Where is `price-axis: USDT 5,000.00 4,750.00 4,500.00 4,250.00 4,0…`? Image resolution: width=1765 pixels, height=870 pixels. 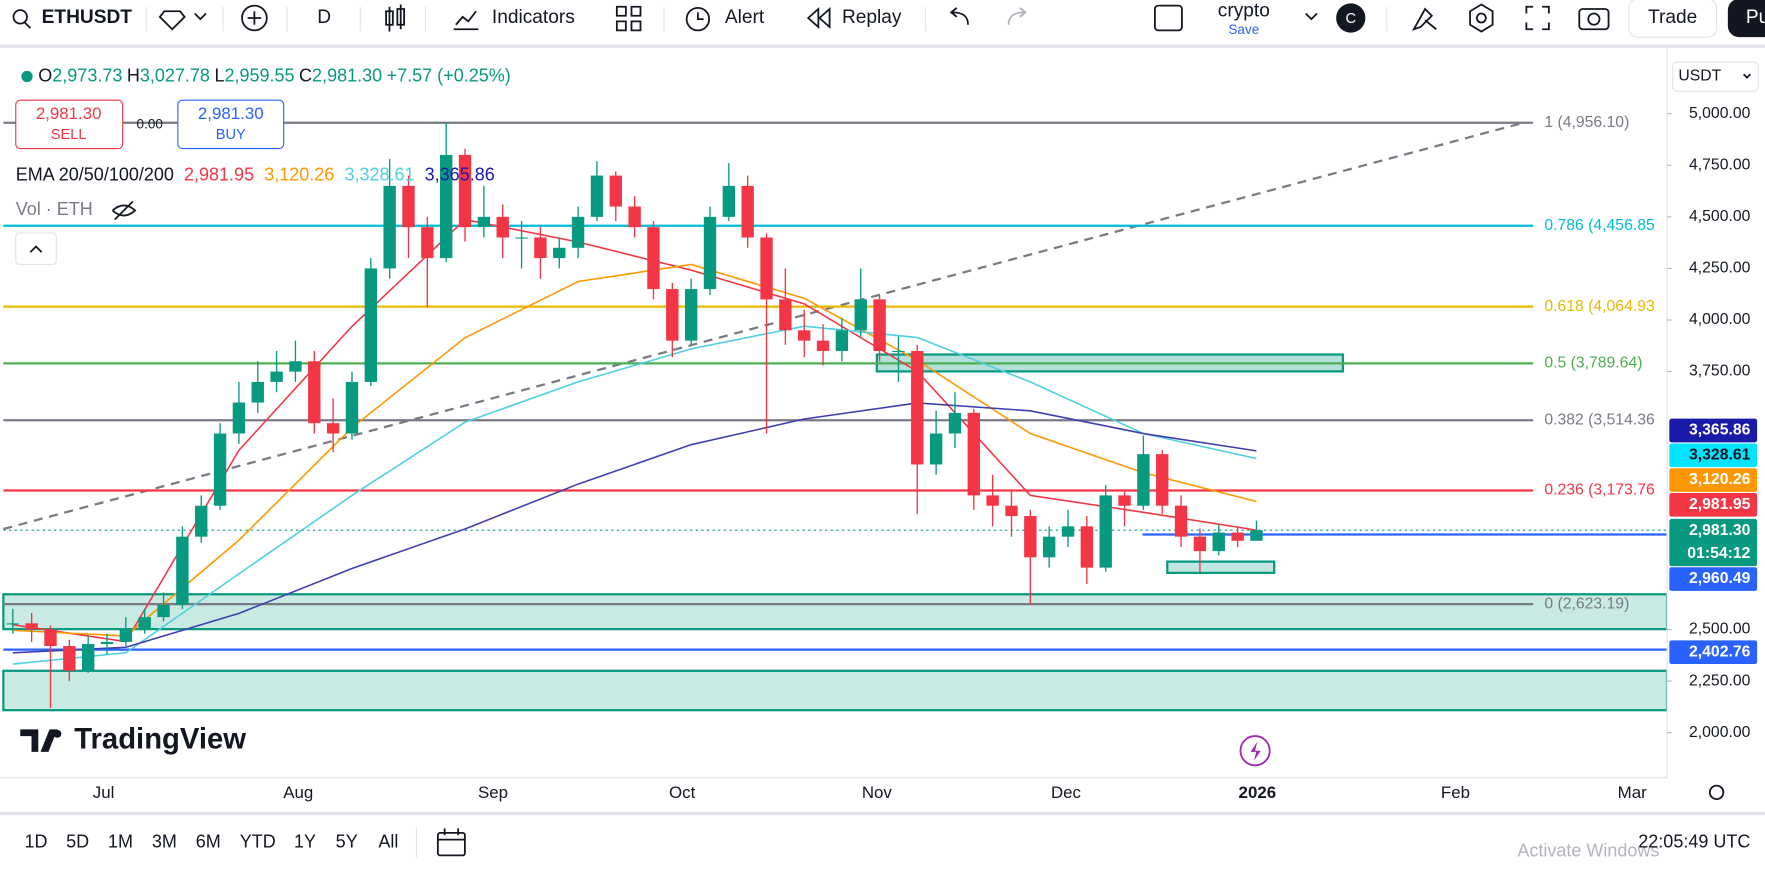 price-axis: USDT 5,000.00 4,750.00 4,500.00 4,250.00 4,0… is located at coordinates (1715, 413).